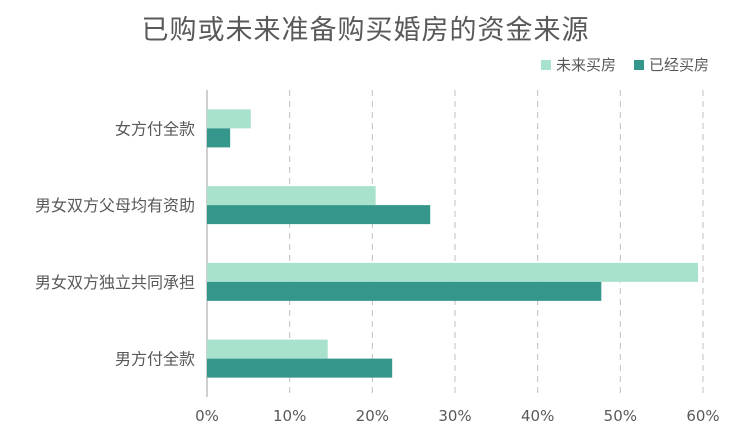 The image size is (731, 445). Describe the element at coordinates (207, 416) in the screenshot. I see `x-tick-label: 0%` at that location.